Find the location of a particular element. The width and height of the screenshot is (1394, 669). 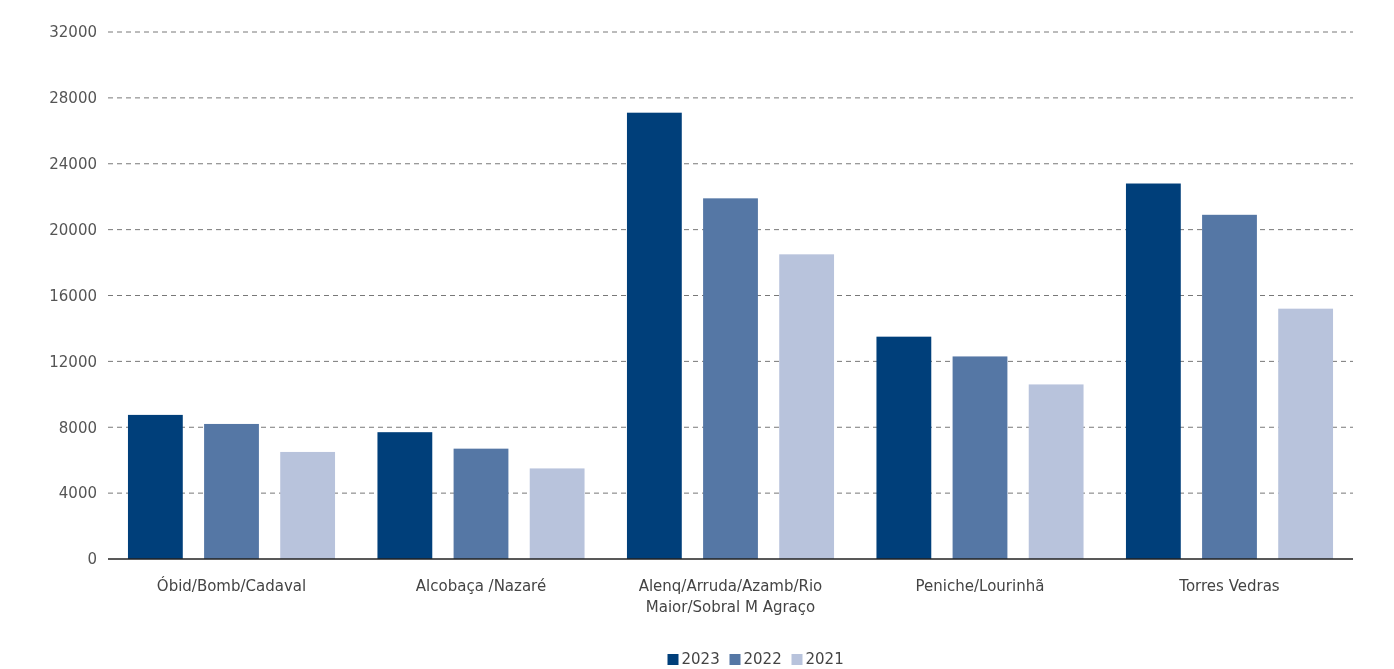

legend-label: 2021 is located at coordinates (824, 659).